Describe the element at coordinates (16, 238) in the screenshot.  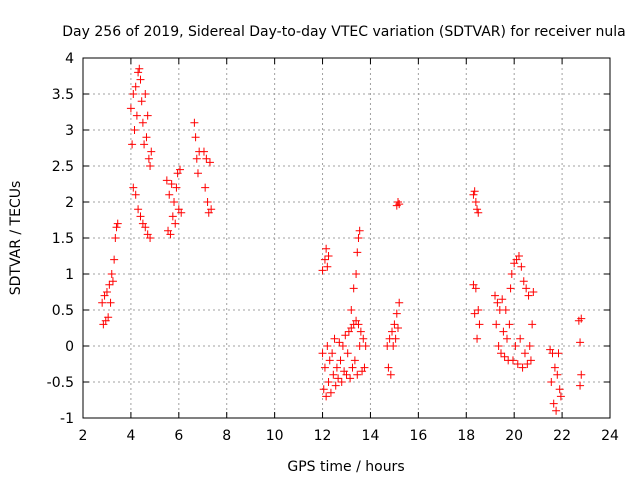
I see `y-axis-label: SDTVAR / TECUs` at that location.